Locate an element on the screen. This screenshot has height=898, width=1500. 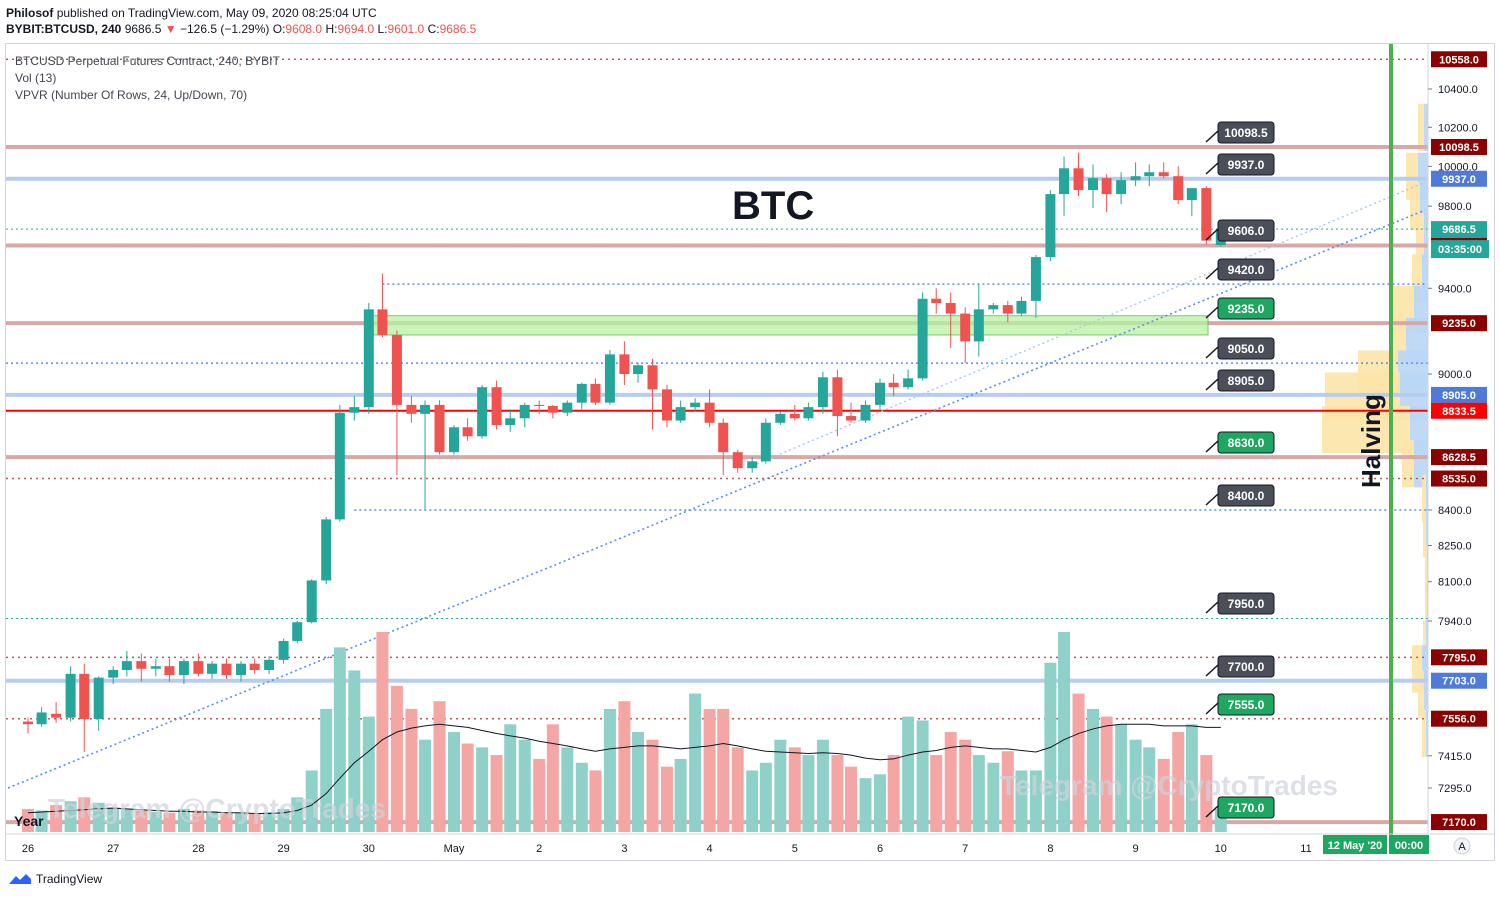
price-tag-text: 9235.0 is located at coordinates (1459, 324).